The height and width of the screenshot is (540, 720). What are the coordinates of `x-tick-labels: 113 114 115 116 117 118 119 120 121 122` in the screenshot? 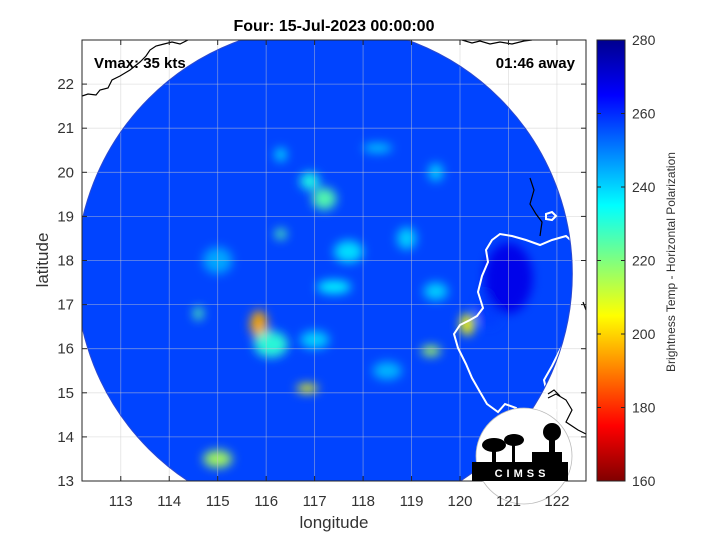 It's located at (339, 501).